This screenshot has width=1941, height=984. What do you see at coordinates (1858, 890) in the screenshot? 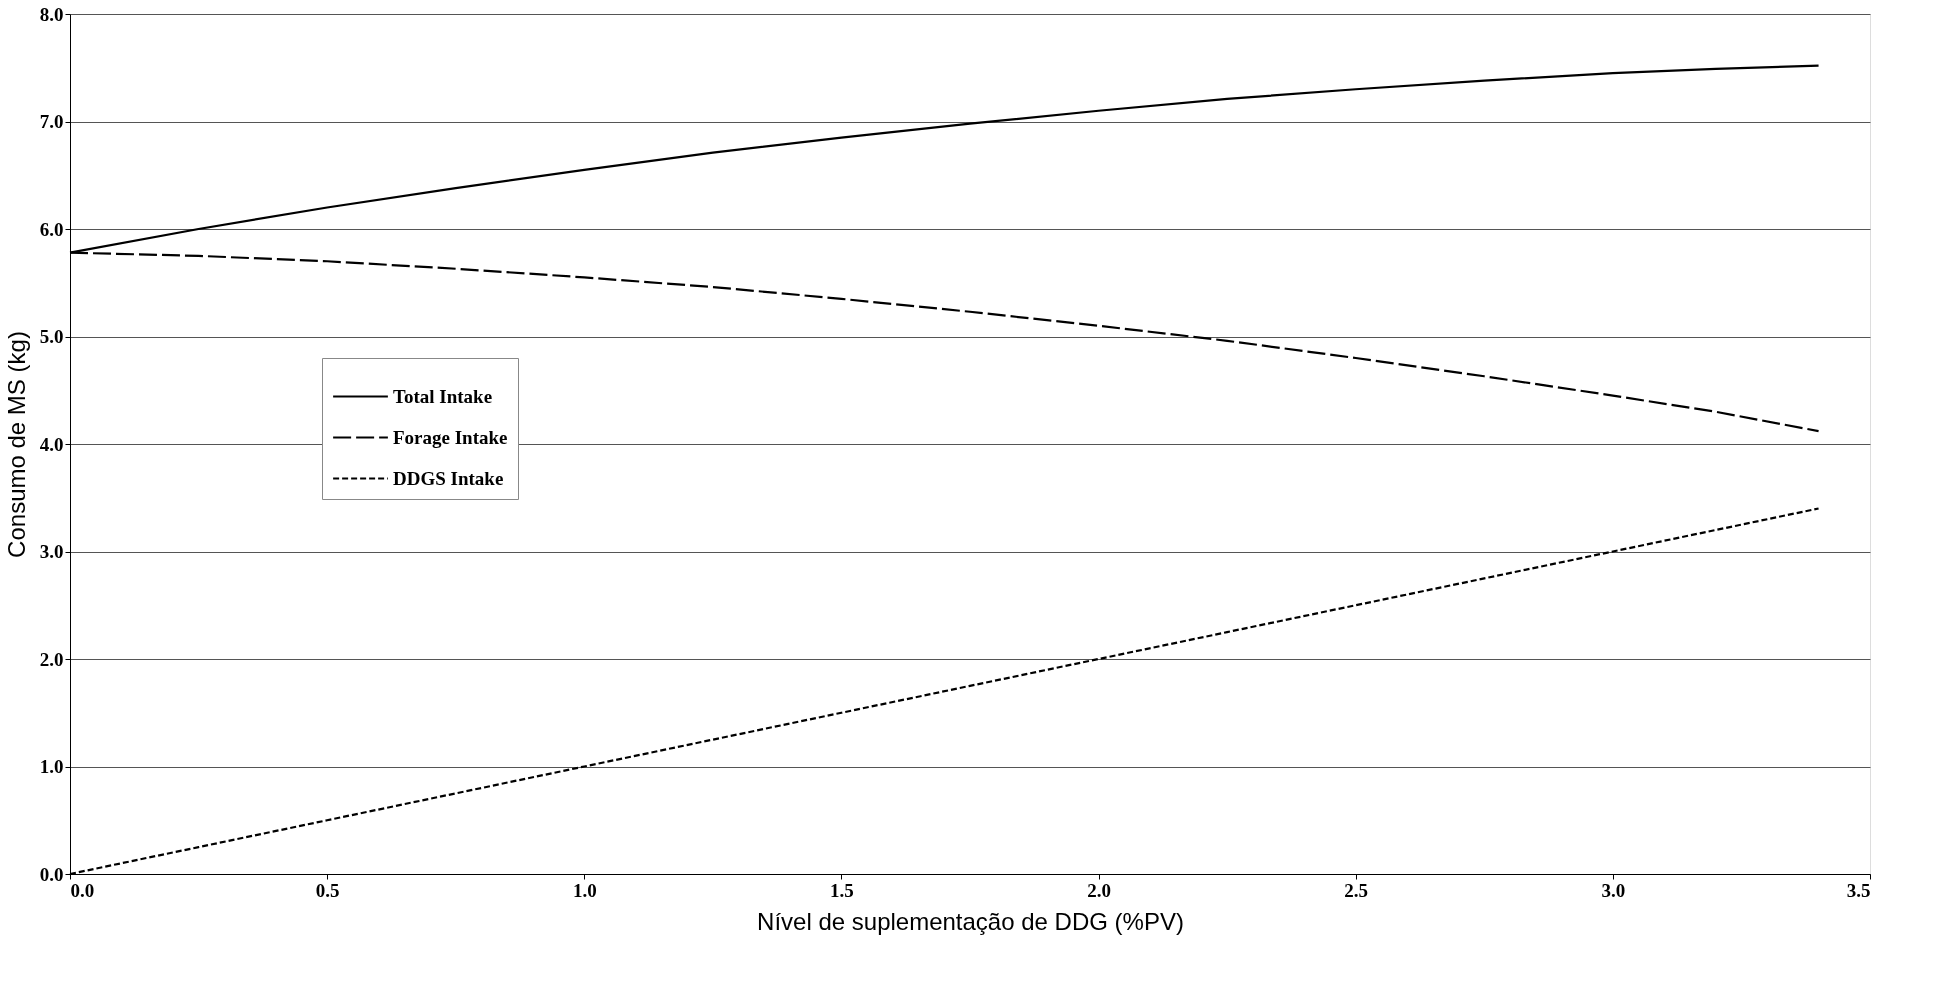
I see `x-tick-label: 3.5` at bounding box center [1858, 890].